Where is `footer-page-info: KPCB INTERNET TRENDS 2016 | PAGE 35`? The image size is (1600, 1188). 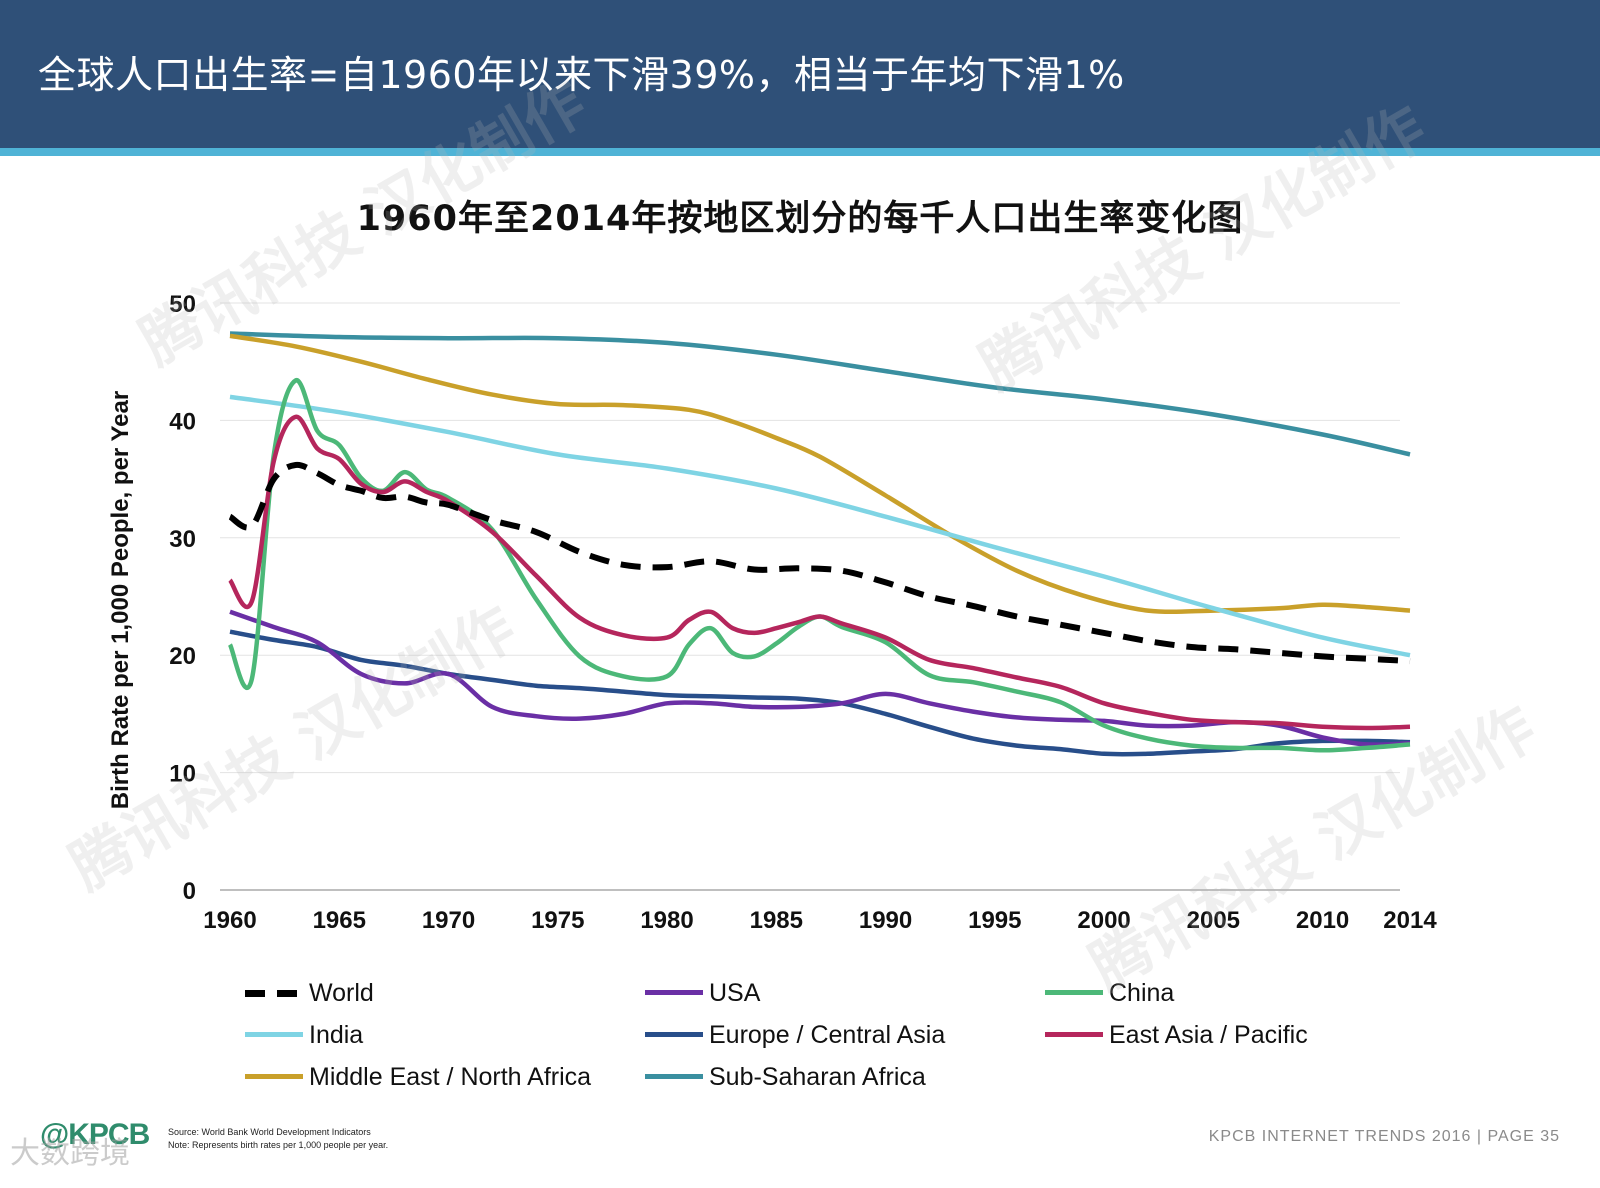
footer-page-info: KPCB INTERNET TRENDS 2016 | PAGE 35 is located at coordinates (1384, 1136).